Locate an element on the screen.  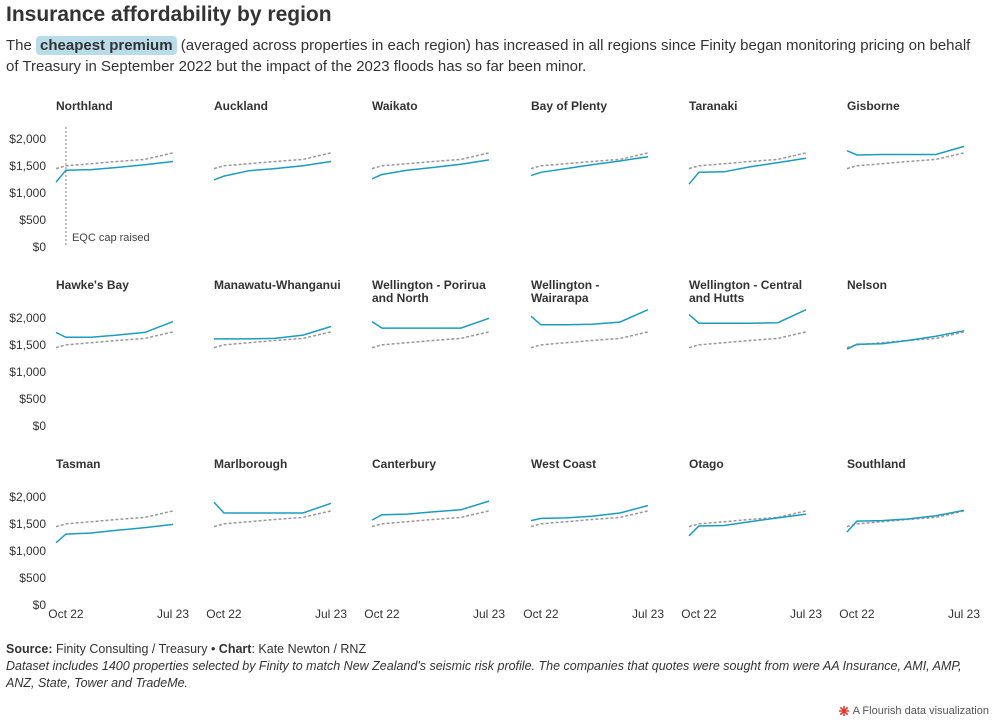
reference-line-auckland is located at coordinates (272, 161).